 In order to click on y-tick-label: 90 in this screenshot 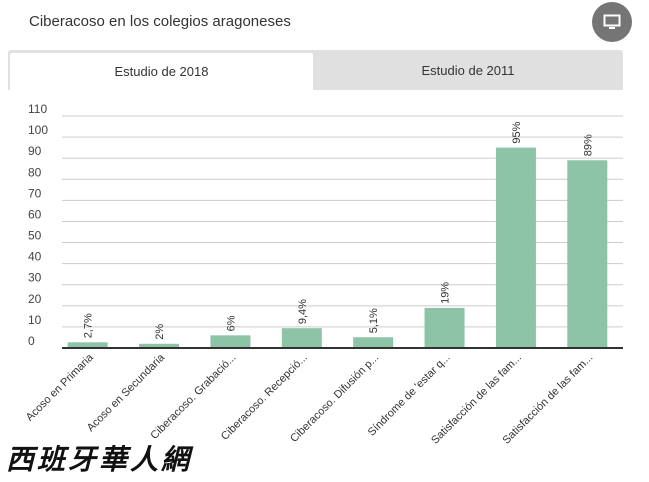, I will do `click(35, 151)`.